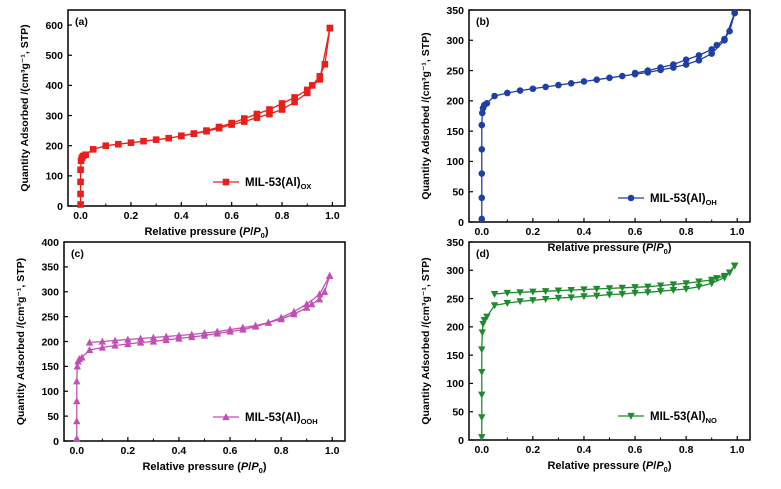  Describe the element at coordinates (54, 146) in the screenshot. I see `y-tick-label: 200` at that location.